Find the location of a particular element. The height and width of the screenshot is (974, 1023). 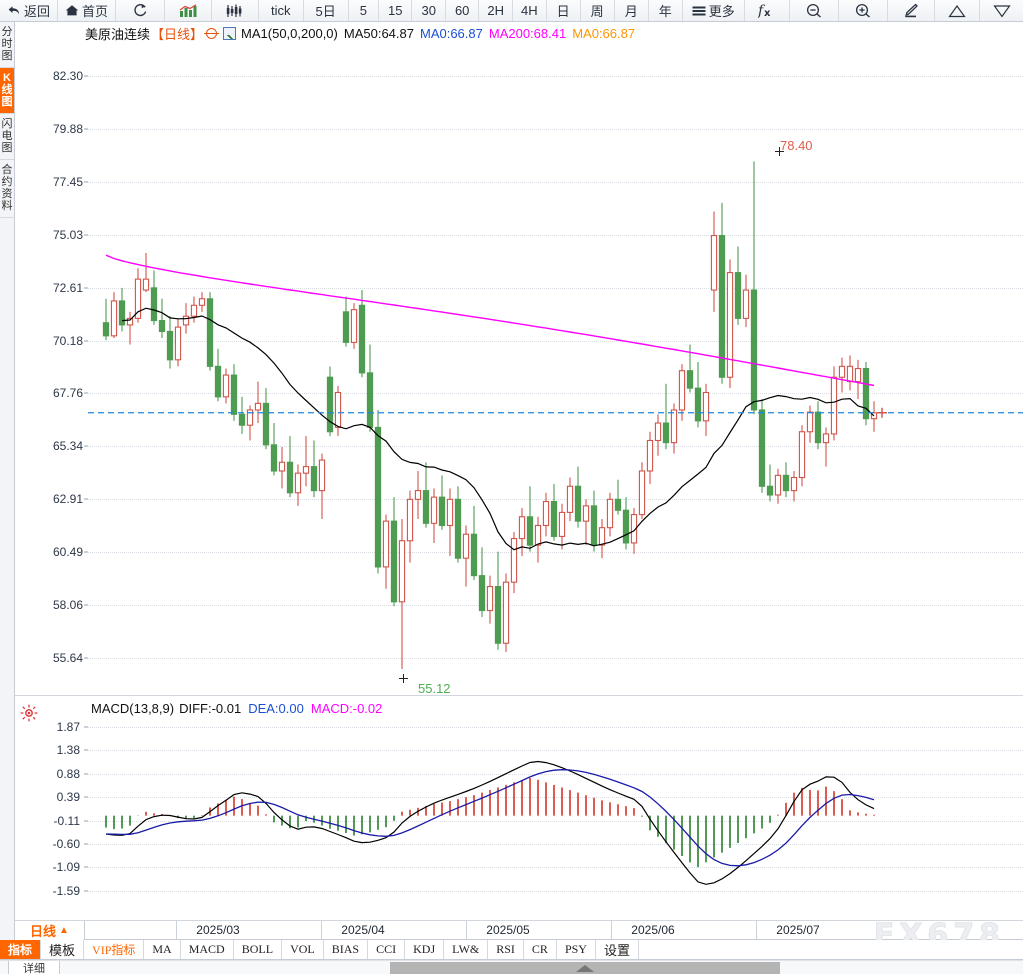

indicator-item-vol: VOL is located at coordinates (303, 949).